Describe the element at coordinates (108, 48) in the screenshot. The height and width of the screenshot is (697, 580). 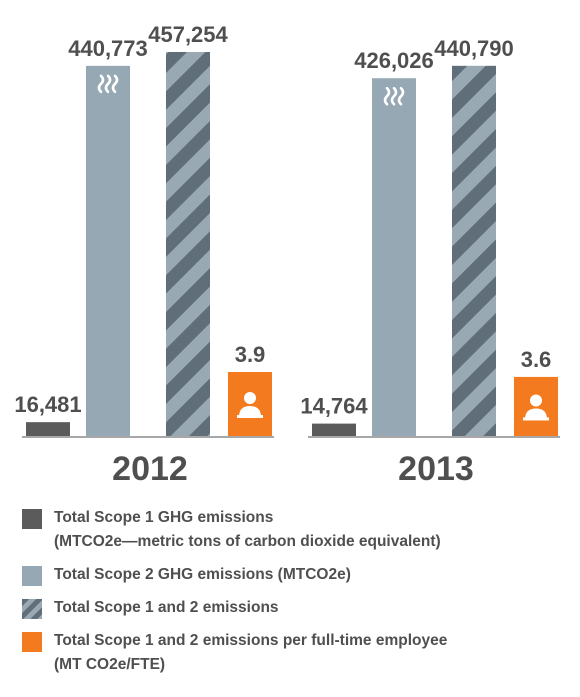
I see `data-label: 440,773` at that location.